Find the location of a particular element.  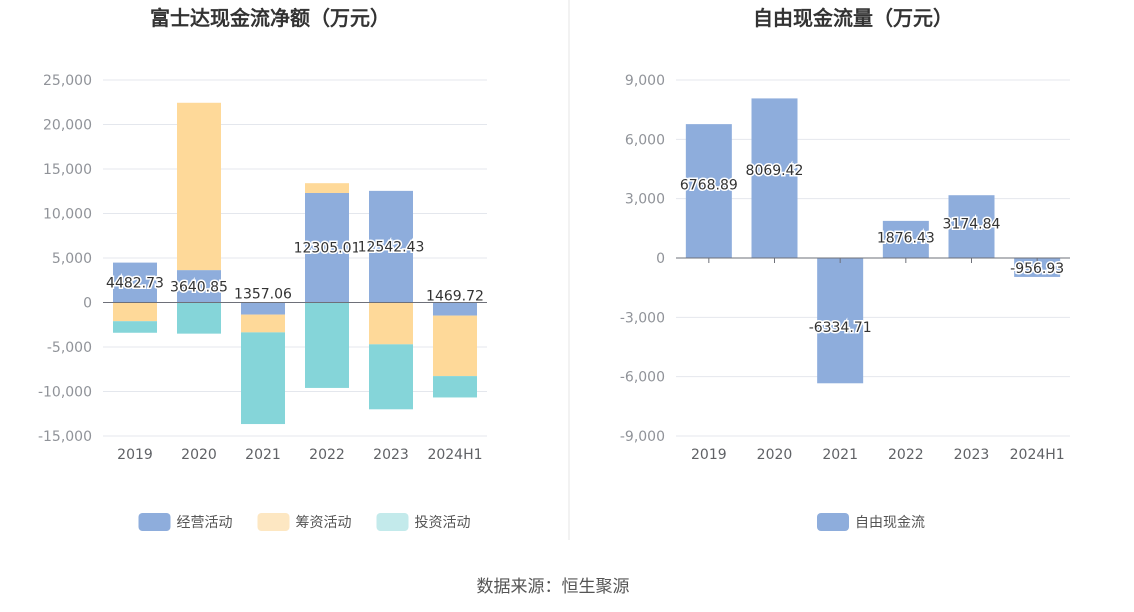

chart-title: 自由现金流量（万元） is located at coordinates (853, 18).